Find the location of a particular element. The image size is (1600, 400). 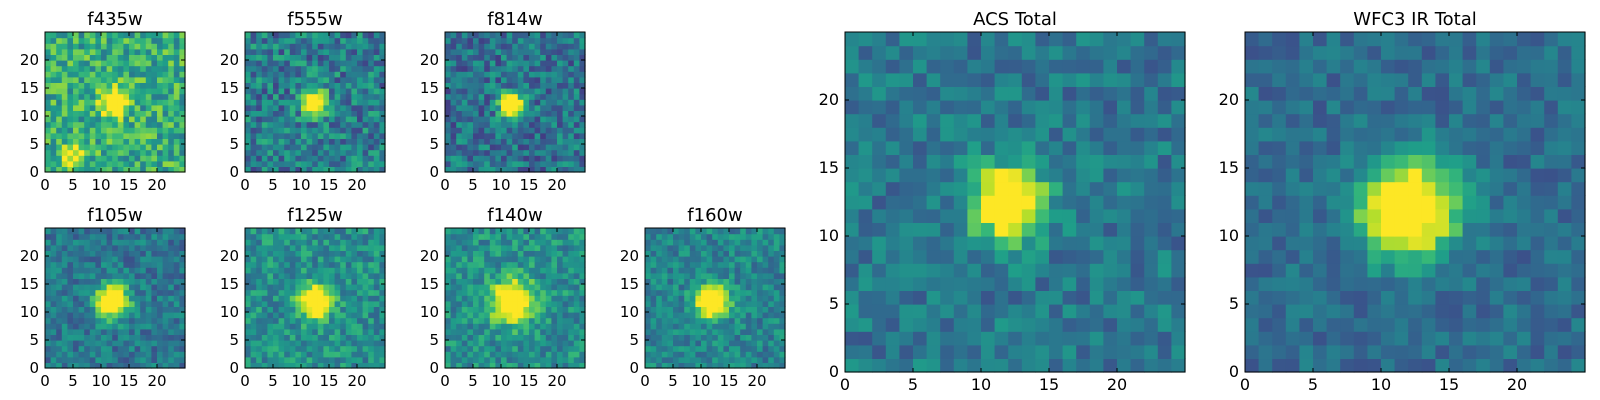

axes-frame is located at coordinates (315, 102).